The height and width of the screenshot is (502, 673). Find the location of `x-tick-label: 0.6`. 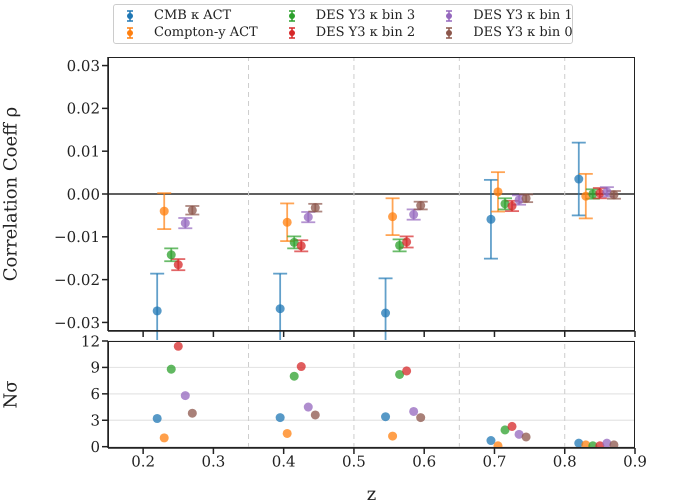

x-tick-label: 0.6 is located at coordinates (424, 461).